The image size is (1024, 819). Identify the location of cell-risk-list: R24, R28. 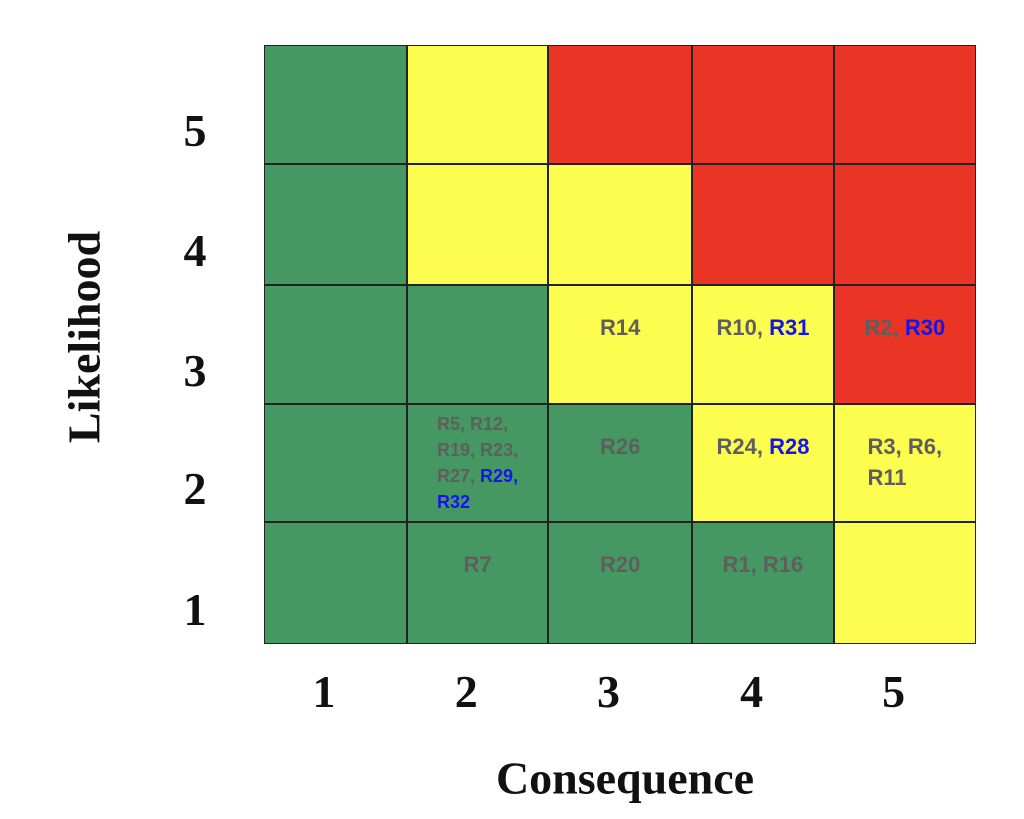
(763, 447).